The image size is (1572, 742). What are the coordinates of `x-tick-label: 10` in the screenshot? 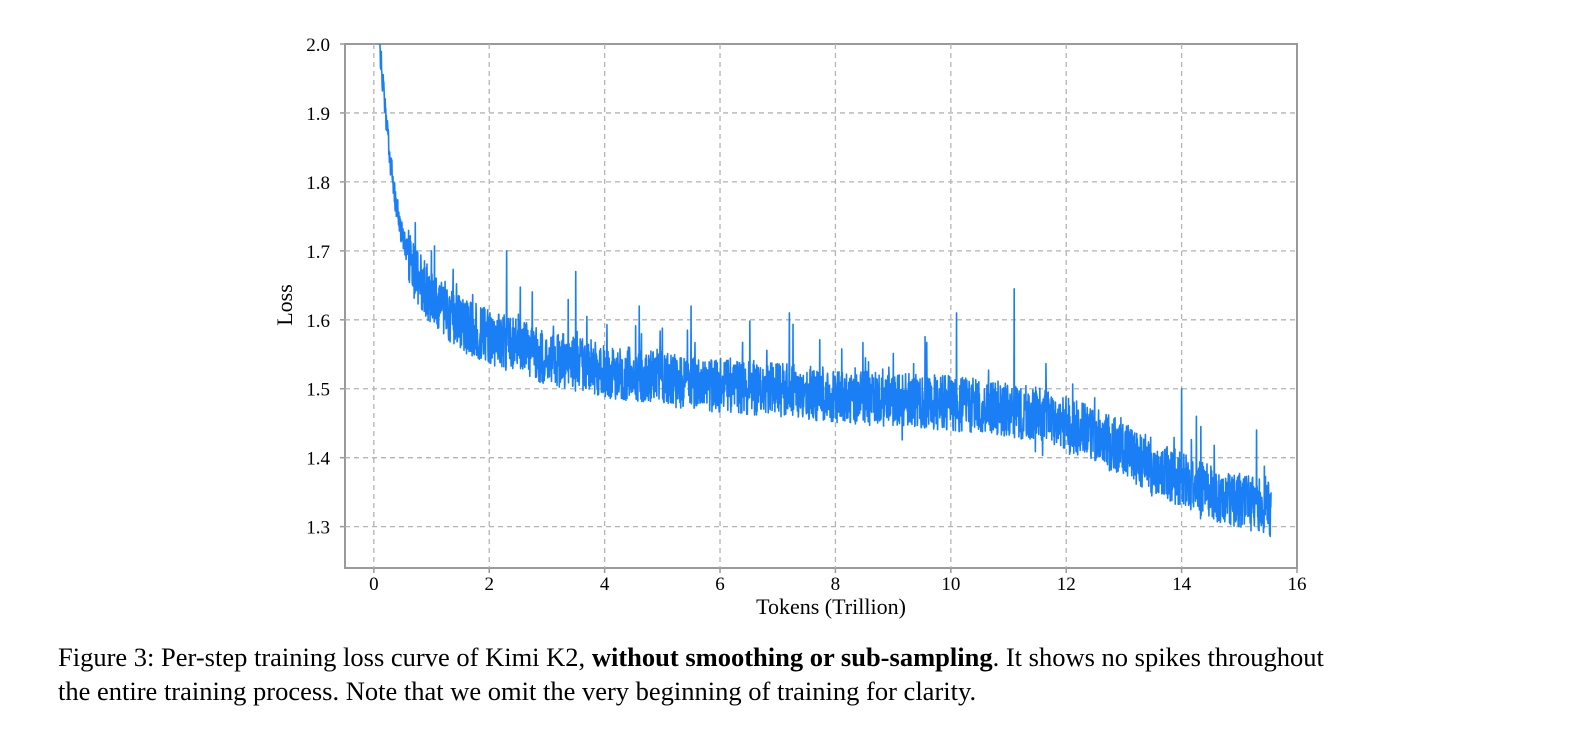 It's located at (950, 584).